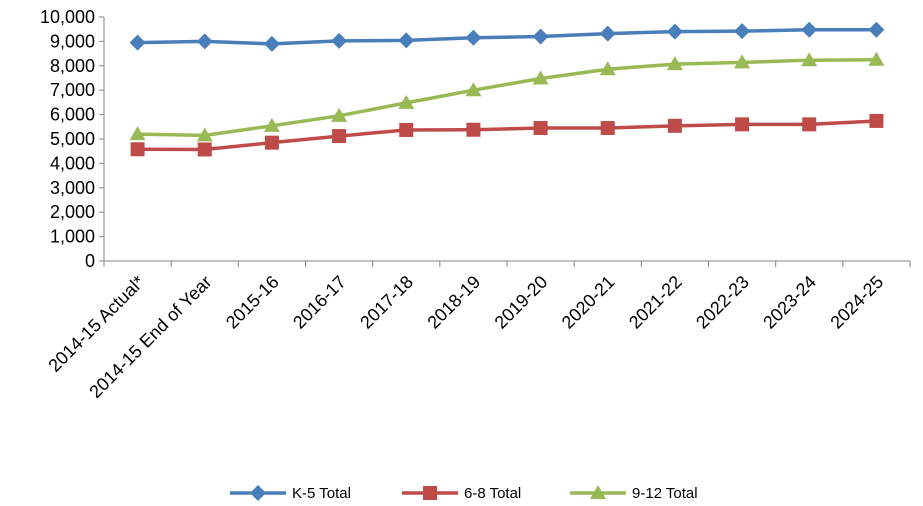  I want to click on y-tick-label: 2,000, so click(72, 212).